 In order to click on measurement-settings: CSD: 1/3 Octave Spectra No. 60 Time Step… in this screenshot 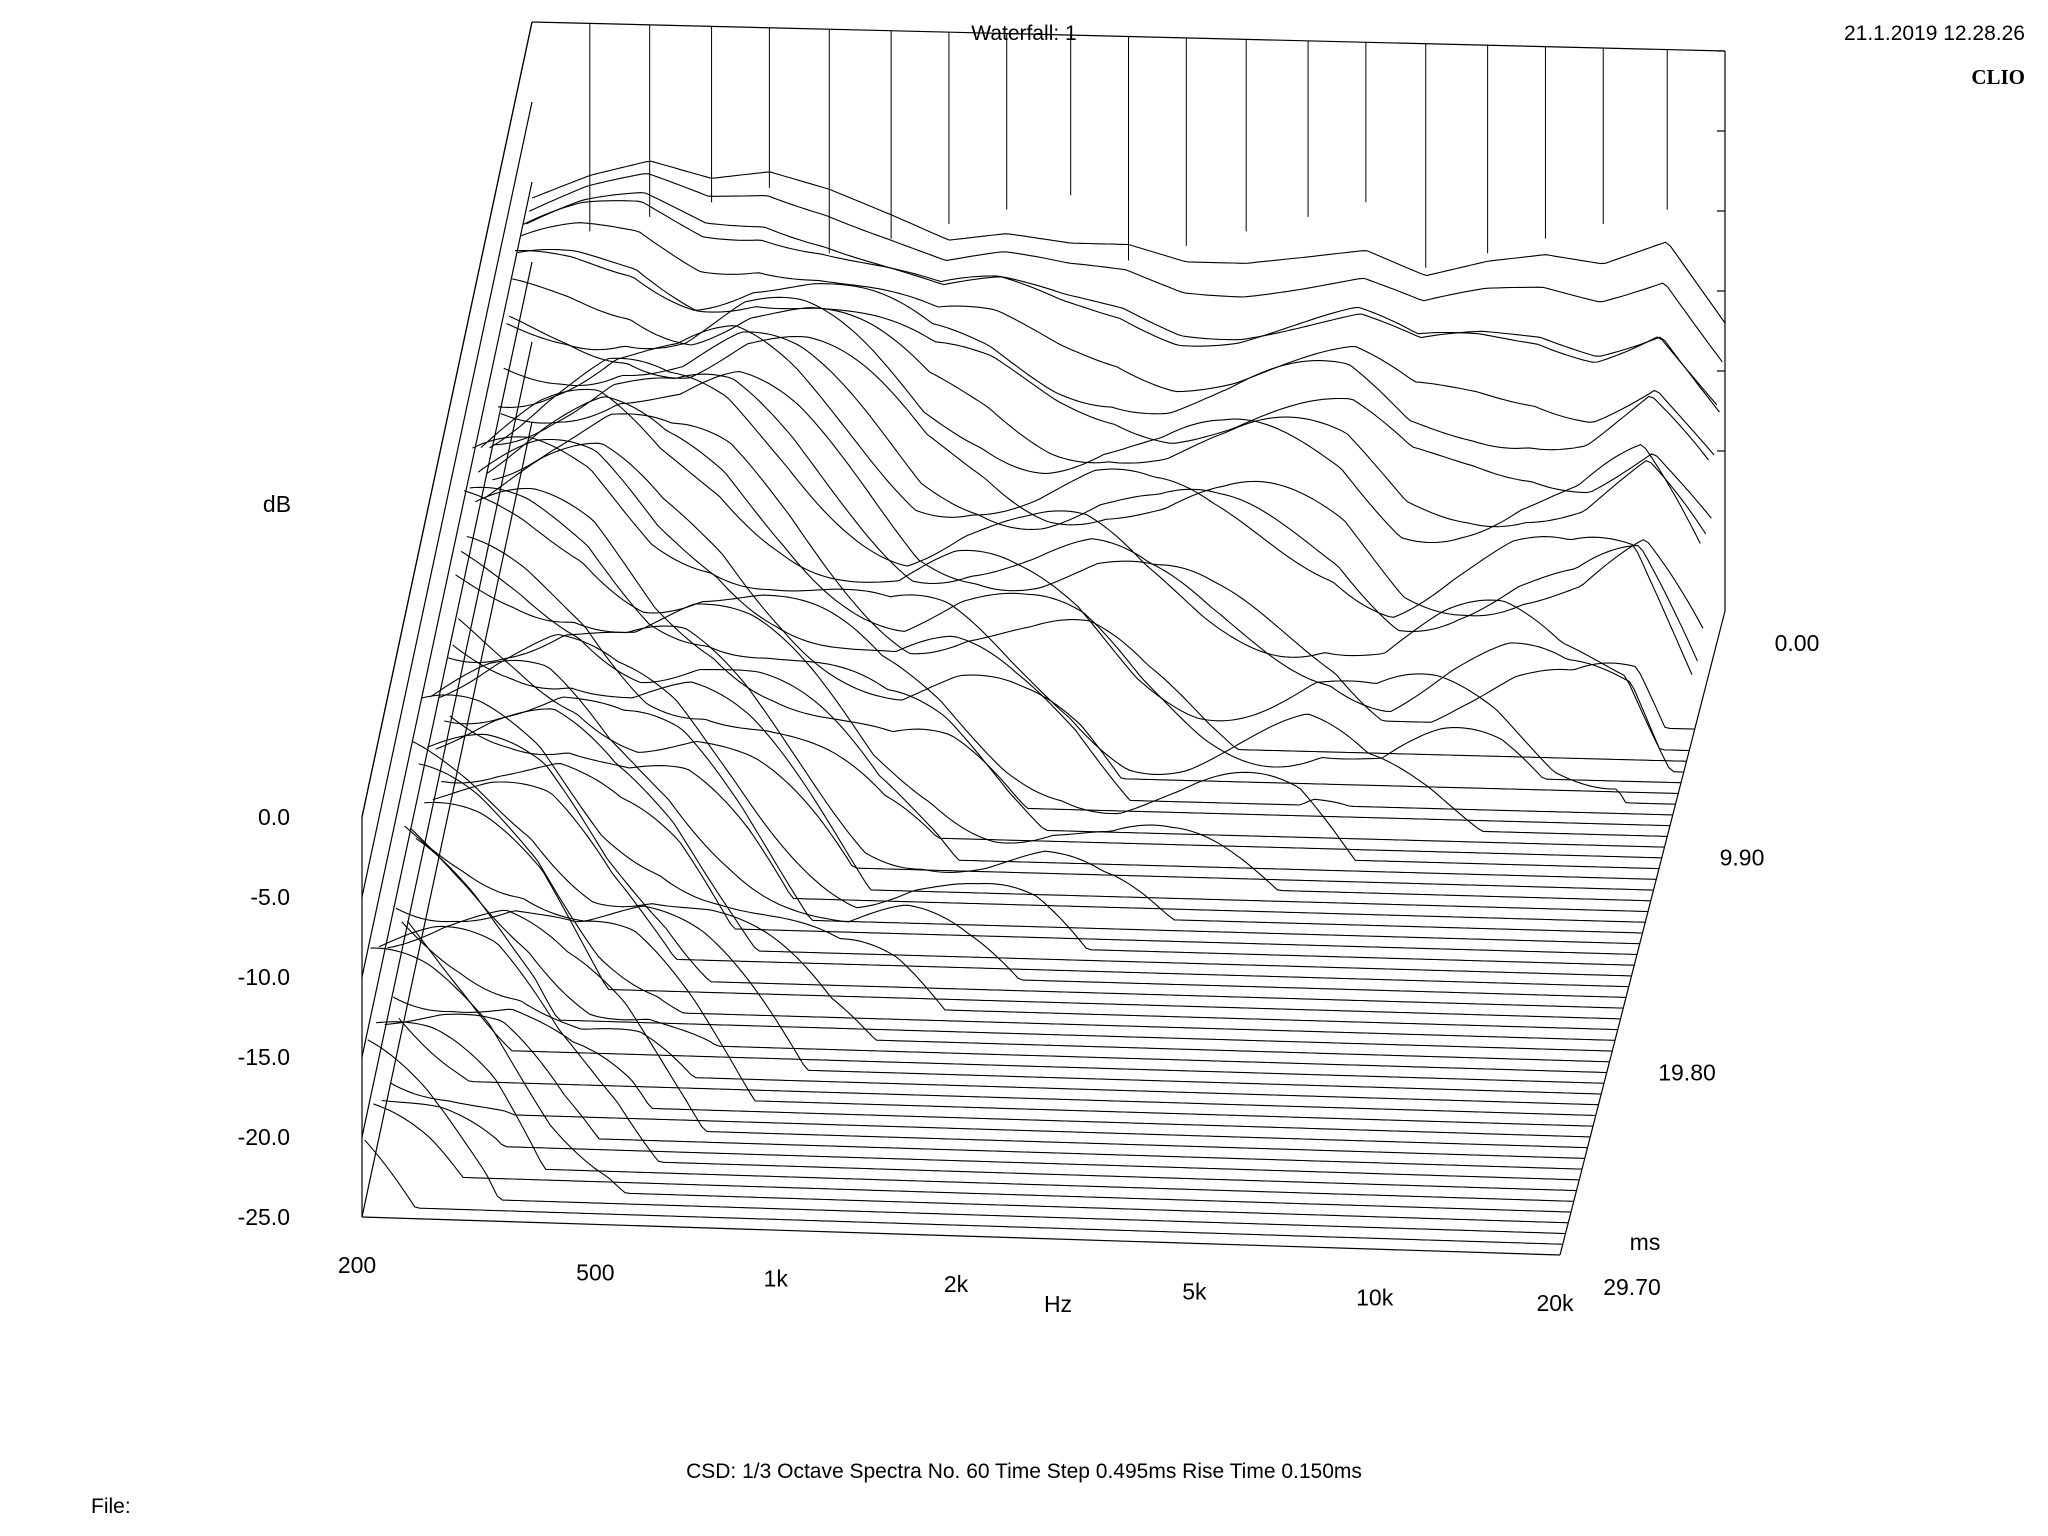, I will do `click(1024, 1471)`.